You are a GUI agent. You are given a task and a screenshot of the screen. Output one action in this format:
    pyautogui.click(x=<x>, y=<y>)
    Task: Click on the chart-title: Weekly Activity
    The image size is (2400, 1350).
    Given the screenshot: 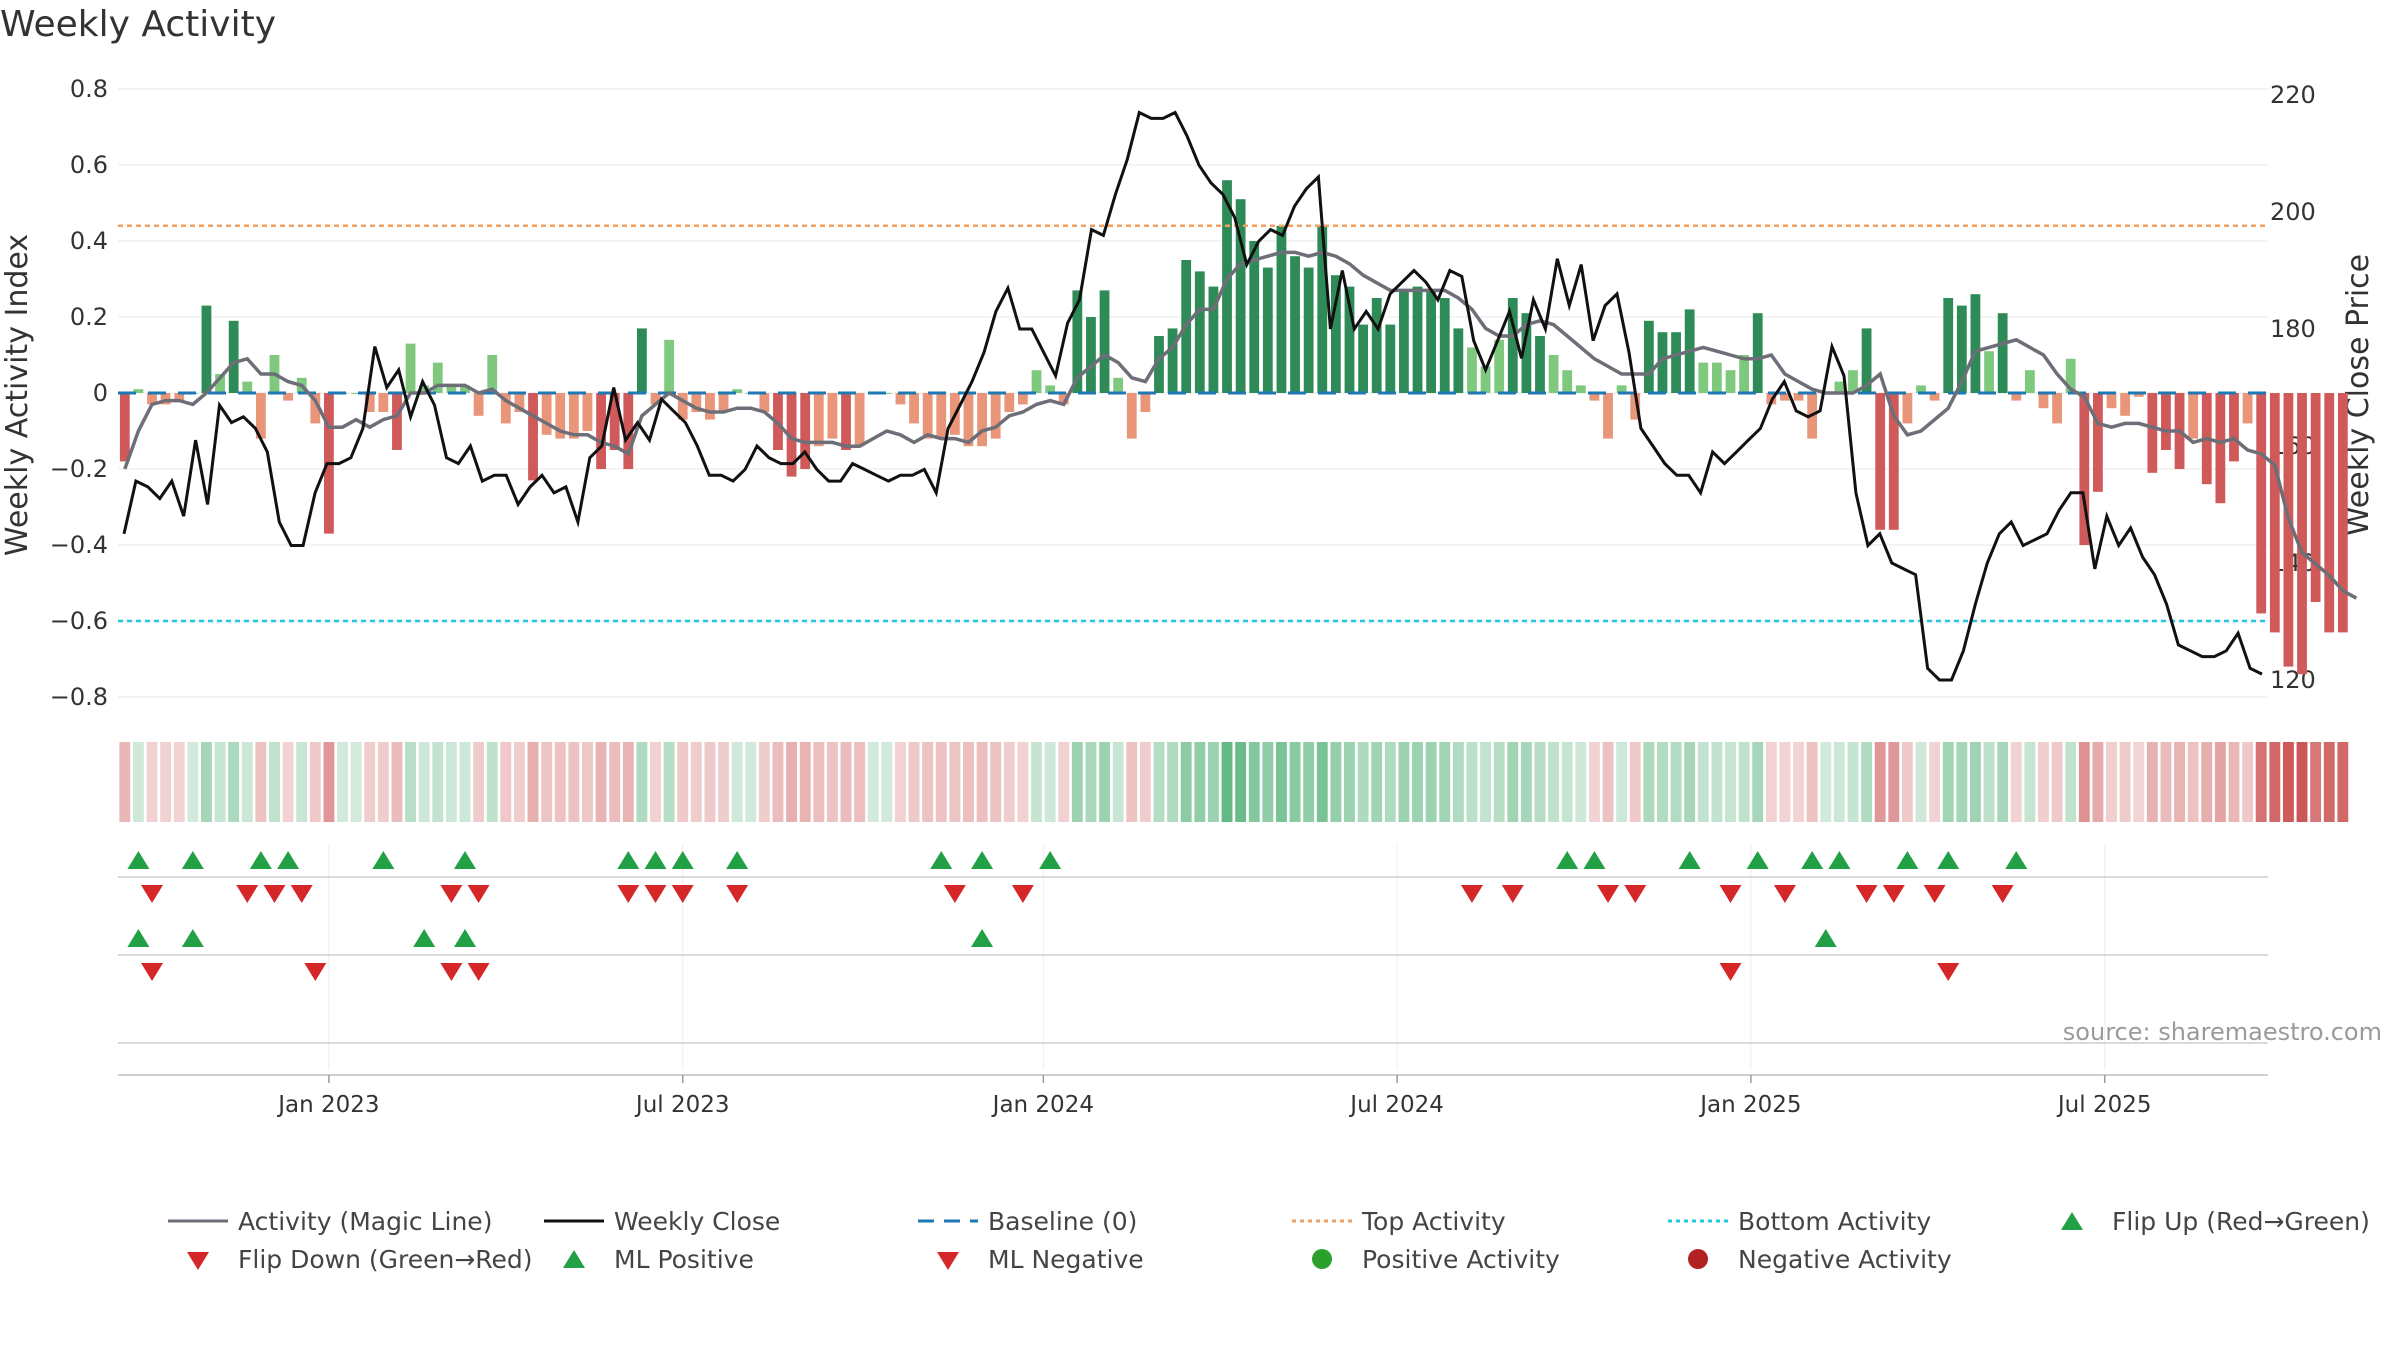 What is the action you would take?
    pyautogui.click(x=138, y=24)
    